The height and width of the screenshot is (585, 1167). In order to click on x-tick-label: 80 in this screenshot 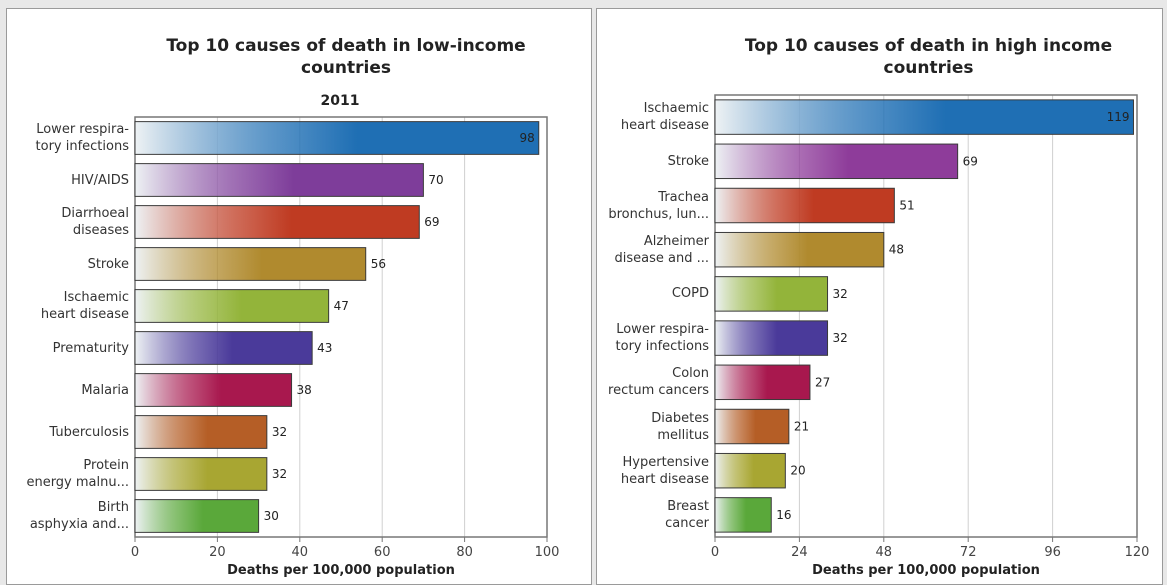, I will do `click(464, 552)`.